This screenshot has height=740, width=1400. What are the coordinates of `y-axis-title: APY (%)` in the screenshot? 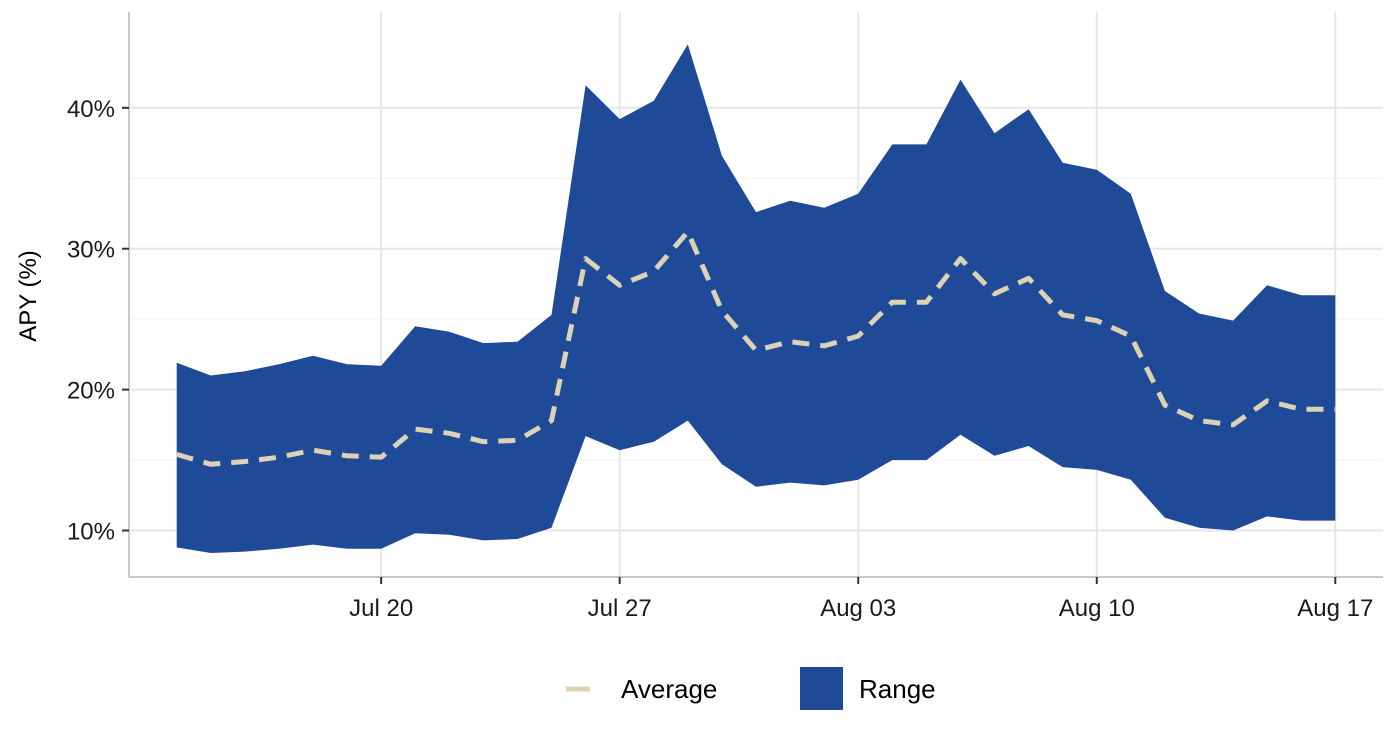 It's located at (28, 296).